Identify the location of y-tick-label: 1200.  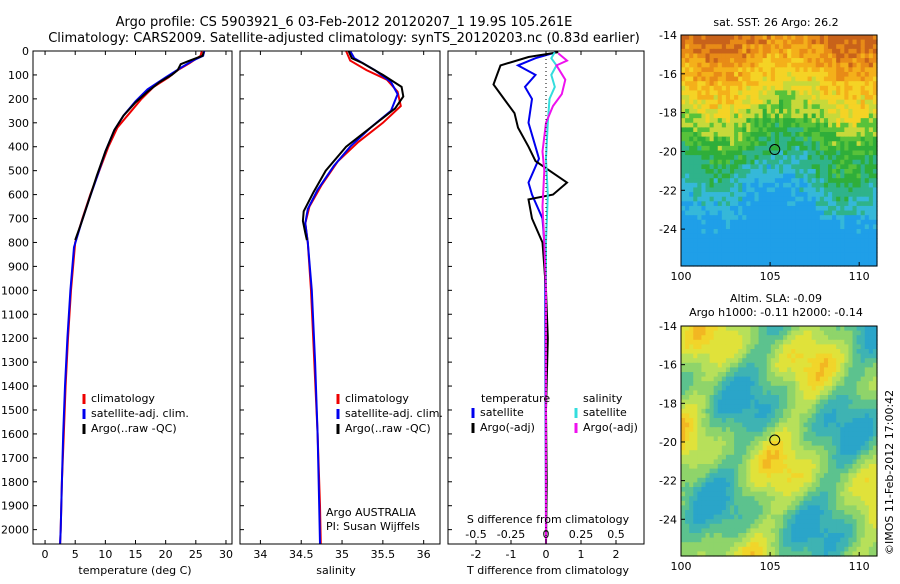
(15, 338).